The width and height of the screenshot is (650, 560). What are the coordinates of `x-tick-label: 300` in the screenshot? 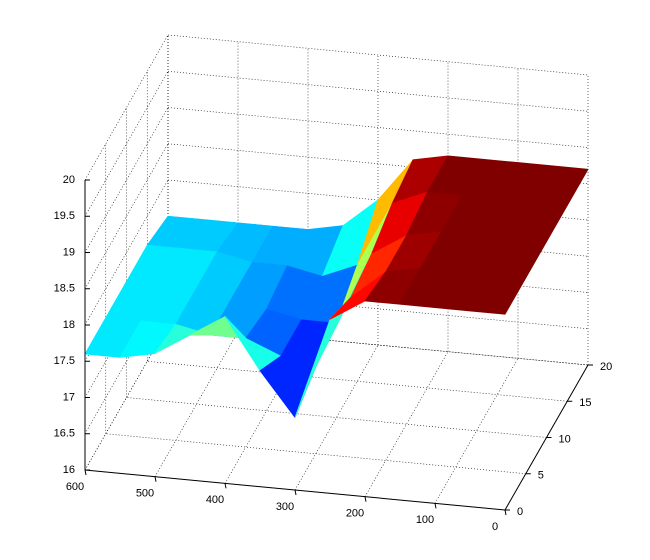 It's located at (285, 507).